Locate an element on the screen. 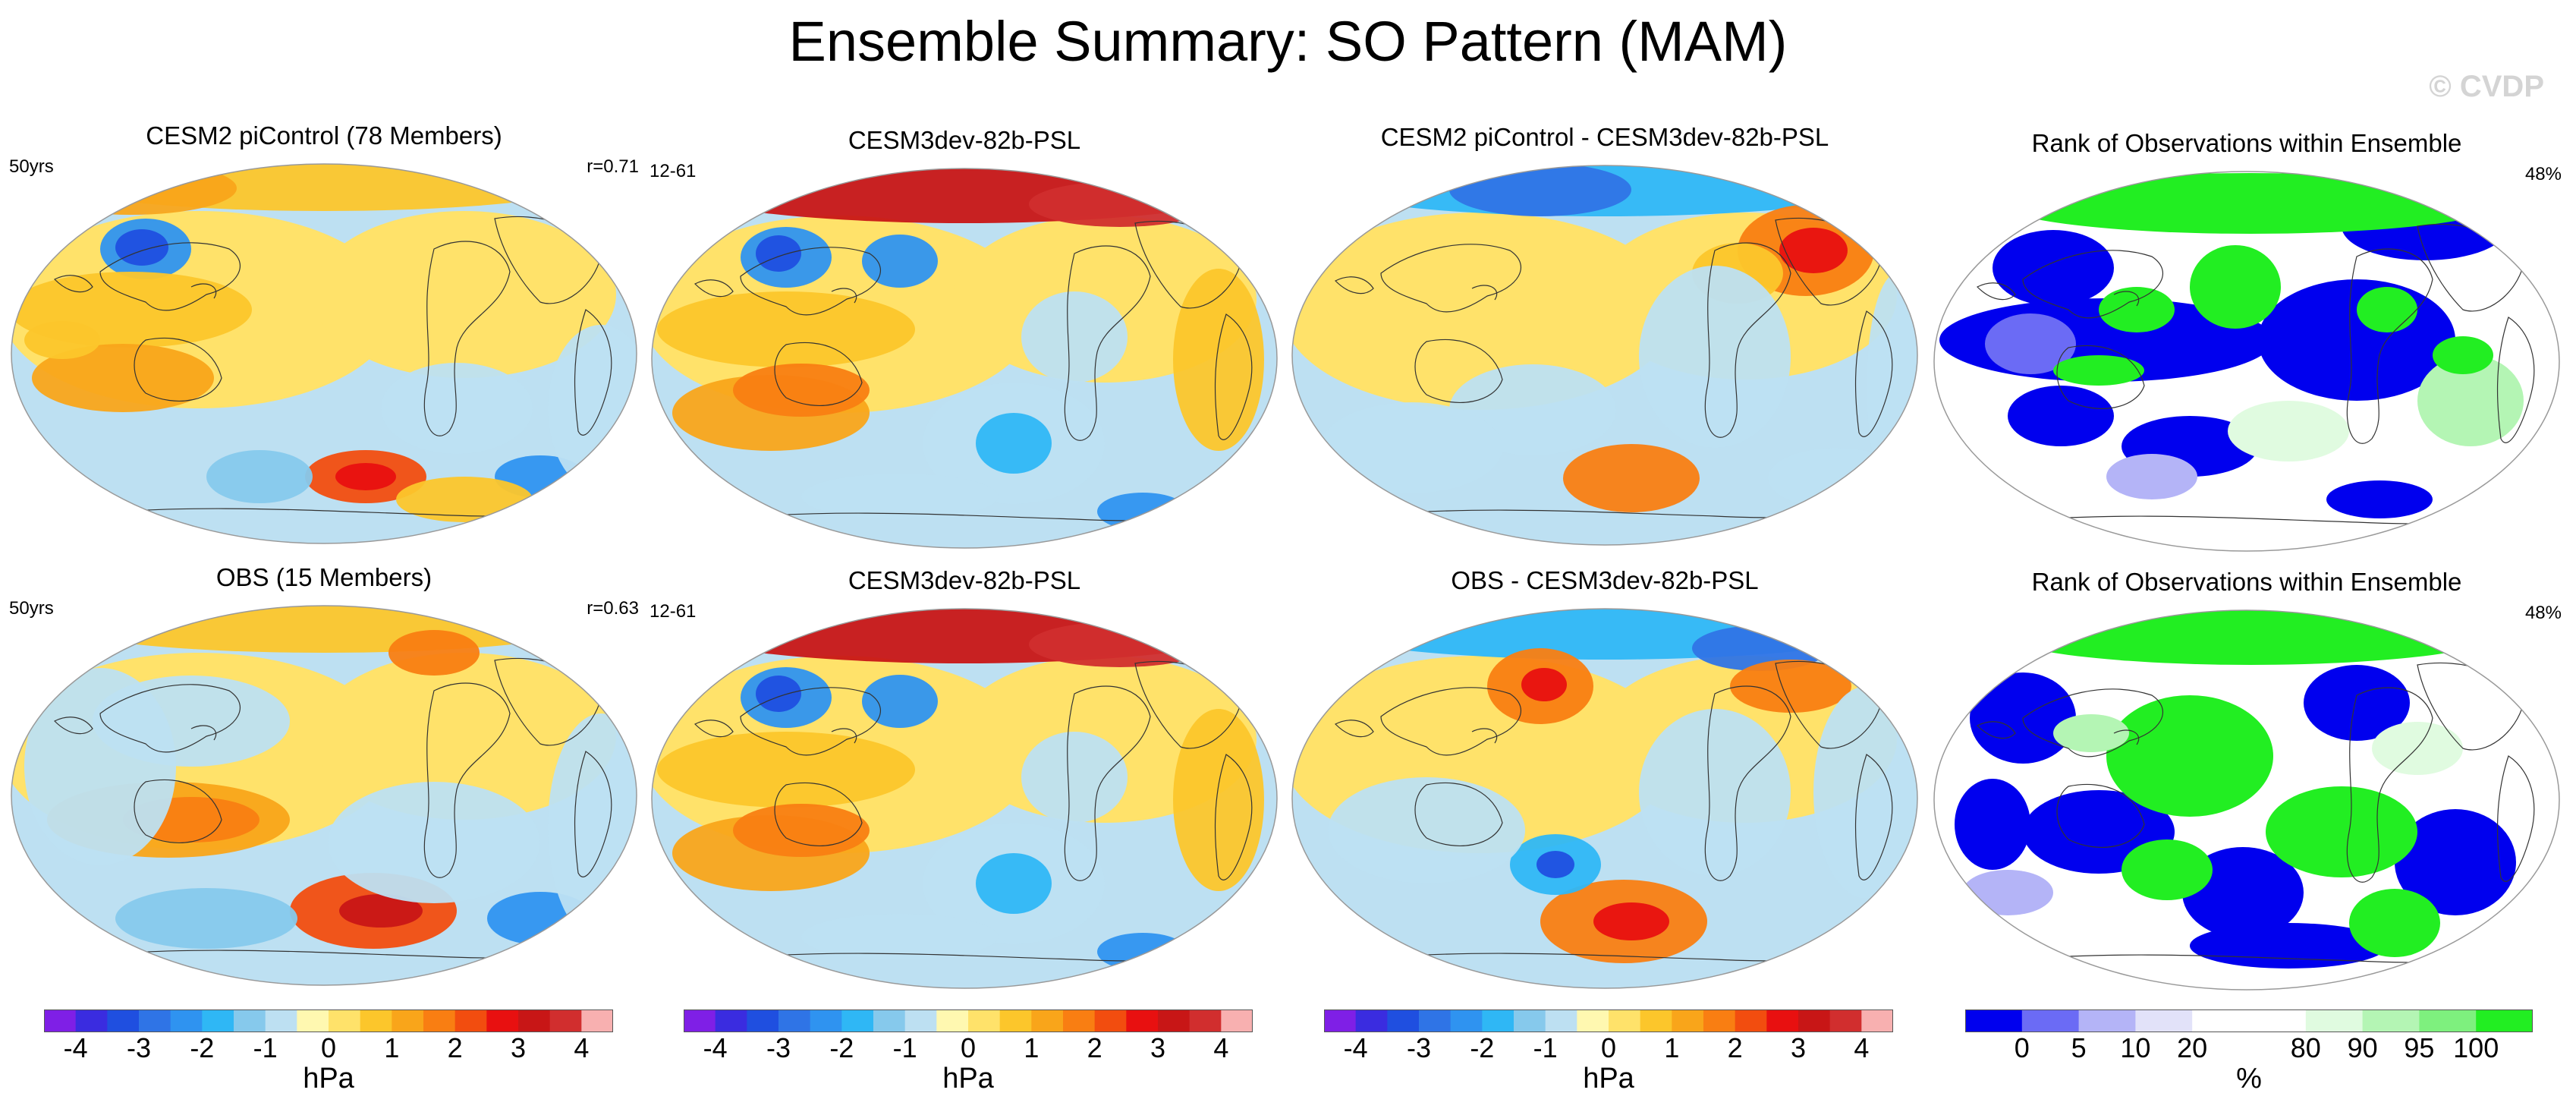  colorbar-tick-label: 3 is located at coordinates (1158, 1047).